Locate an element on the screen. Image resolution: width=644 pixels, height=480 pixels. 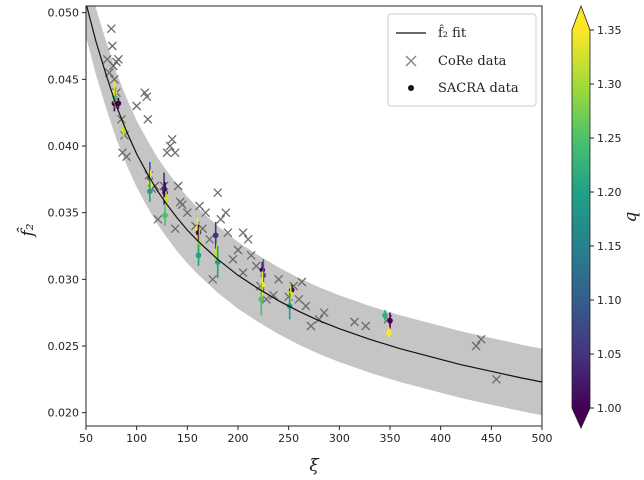
legend-sacra-swatch is located at coordinates (411, 88).